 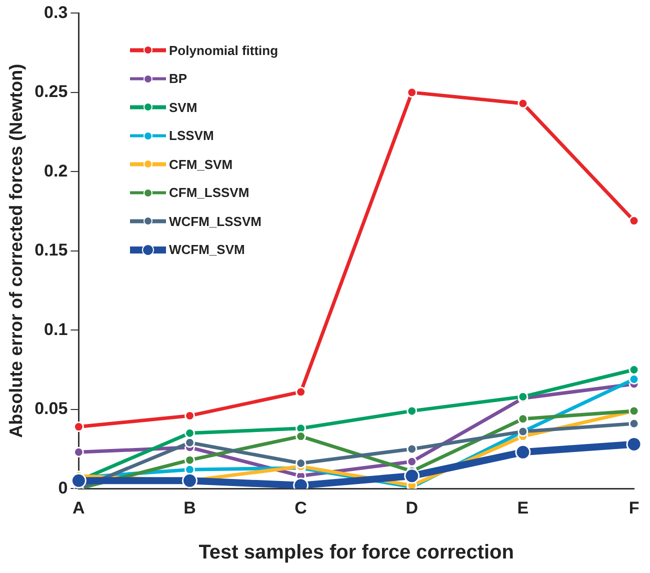 What do you see at coordinates (356, 553) in the screenshot?
I see `x-axis-title: Test samples for force correction` at bounding box center [356, 553].